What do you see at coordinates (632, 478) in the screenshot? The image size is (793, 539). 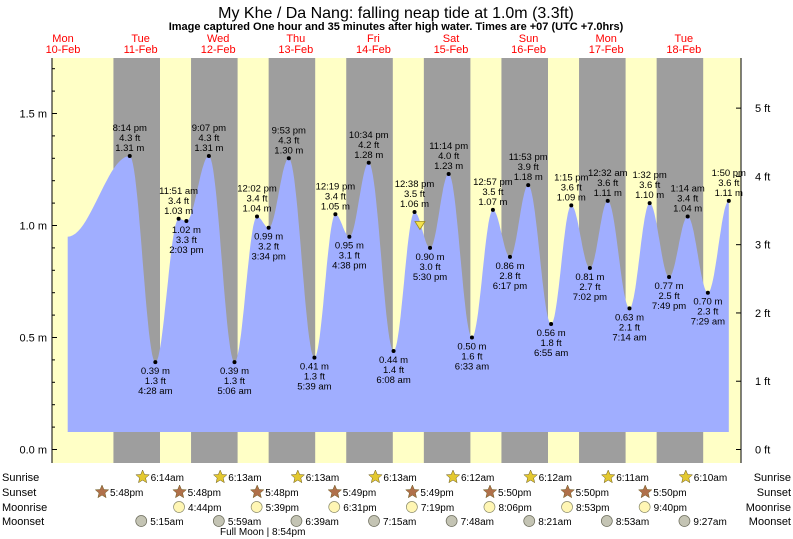 I see `sunrise-time: 6:11am` at bounding box center [632, 478].